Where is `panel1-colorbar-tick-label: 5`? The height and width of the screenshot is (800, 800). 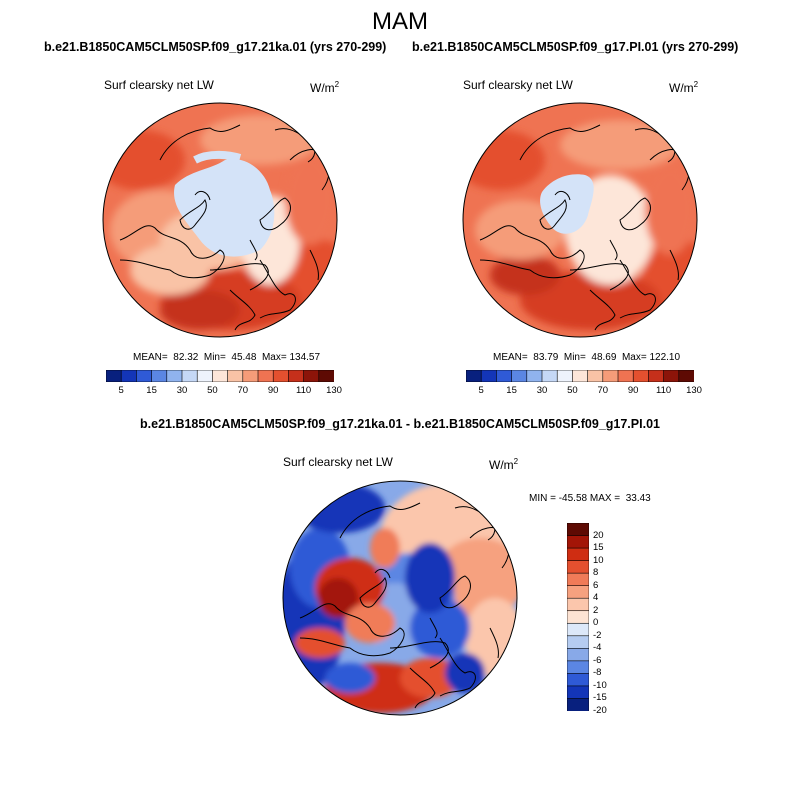 panel1-colorbar-tick-label: 5 is located at coordinates (121, 390).